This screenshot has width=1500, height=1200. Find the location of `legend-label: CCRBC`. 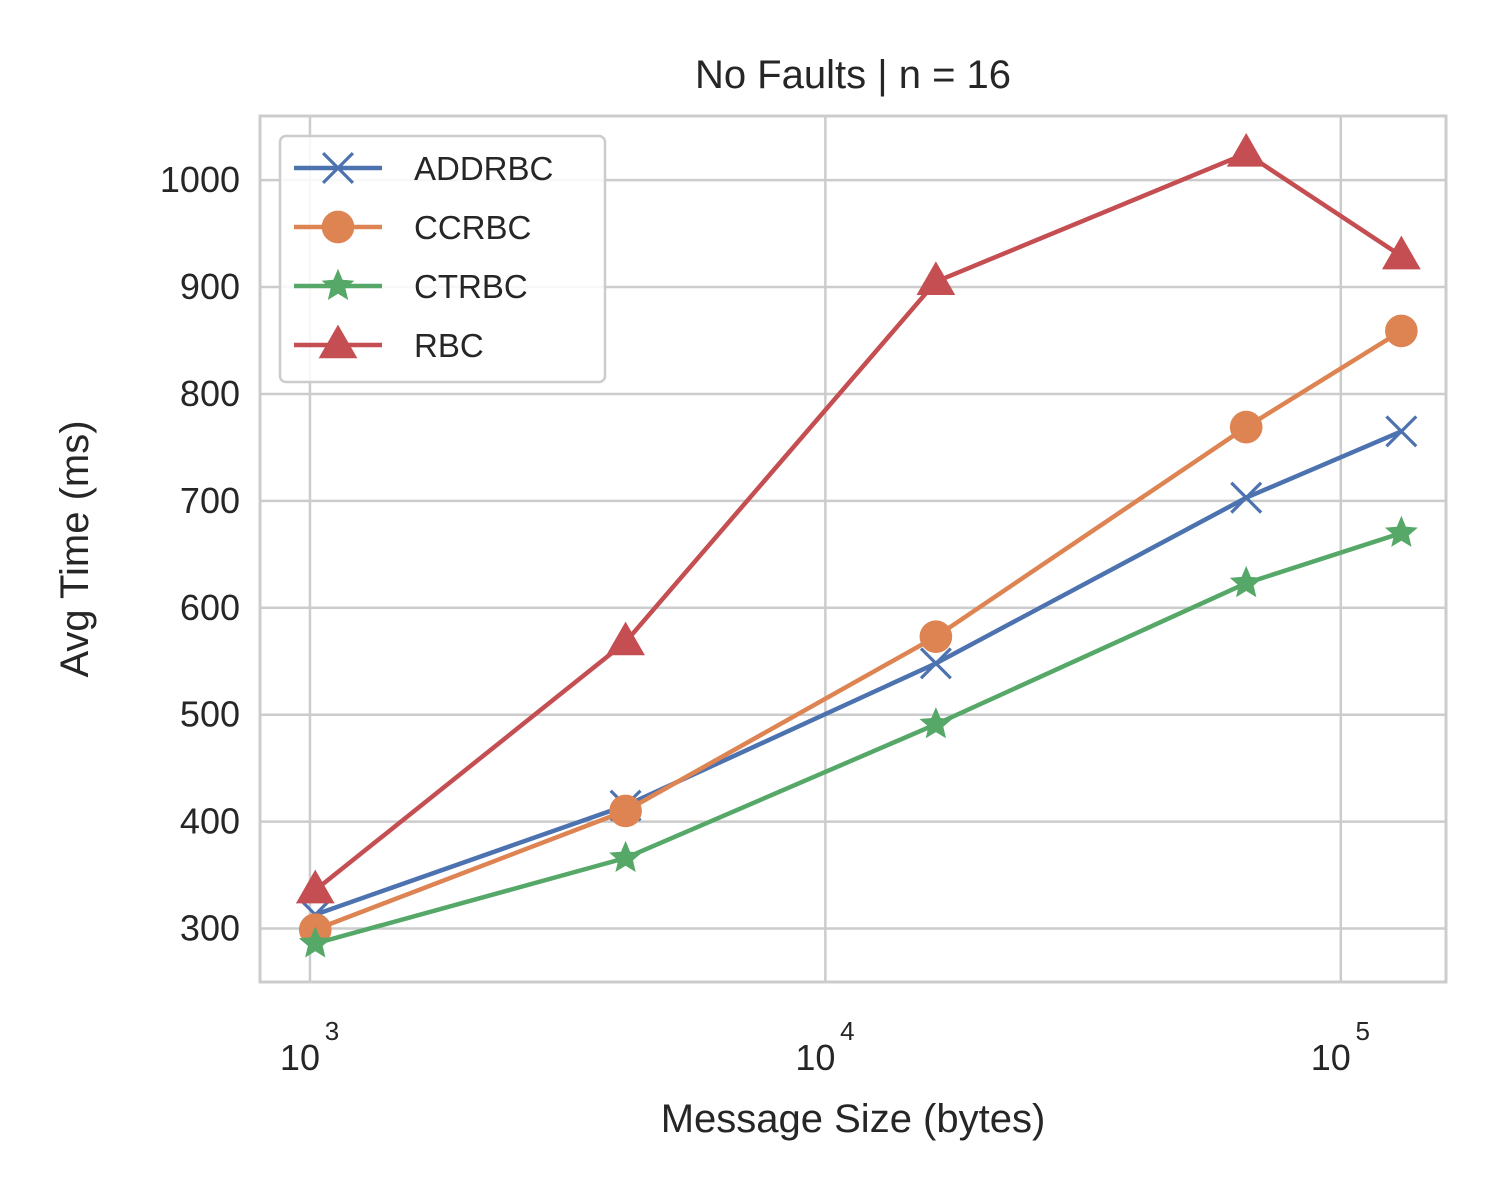

legend-label: CCRBC is located at coordinates (472, 227).